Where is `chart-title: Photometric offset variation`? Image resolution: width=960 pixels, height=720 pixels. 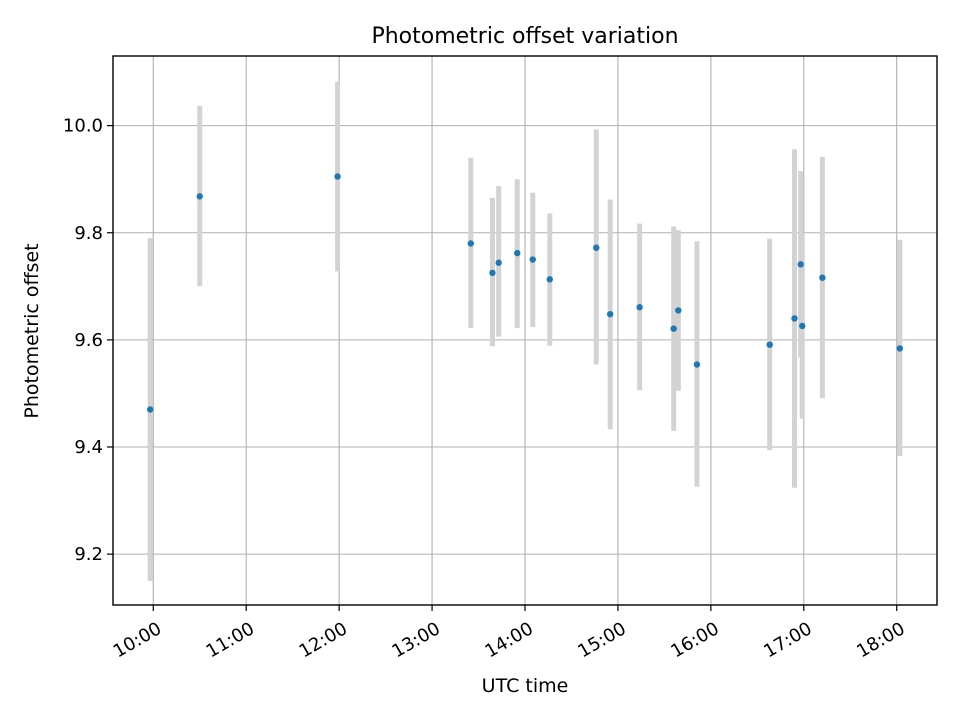
chart-title: Photometric offset variation is located at coordinates (524, 36).